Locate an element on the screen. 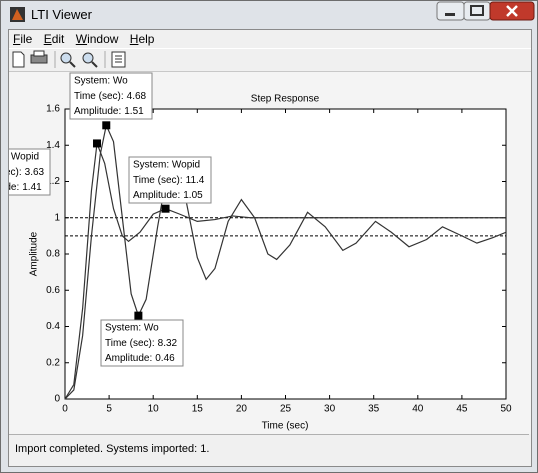 This screenshot has width=538, height=473. minimize-button is located at coordinates (450, 11).